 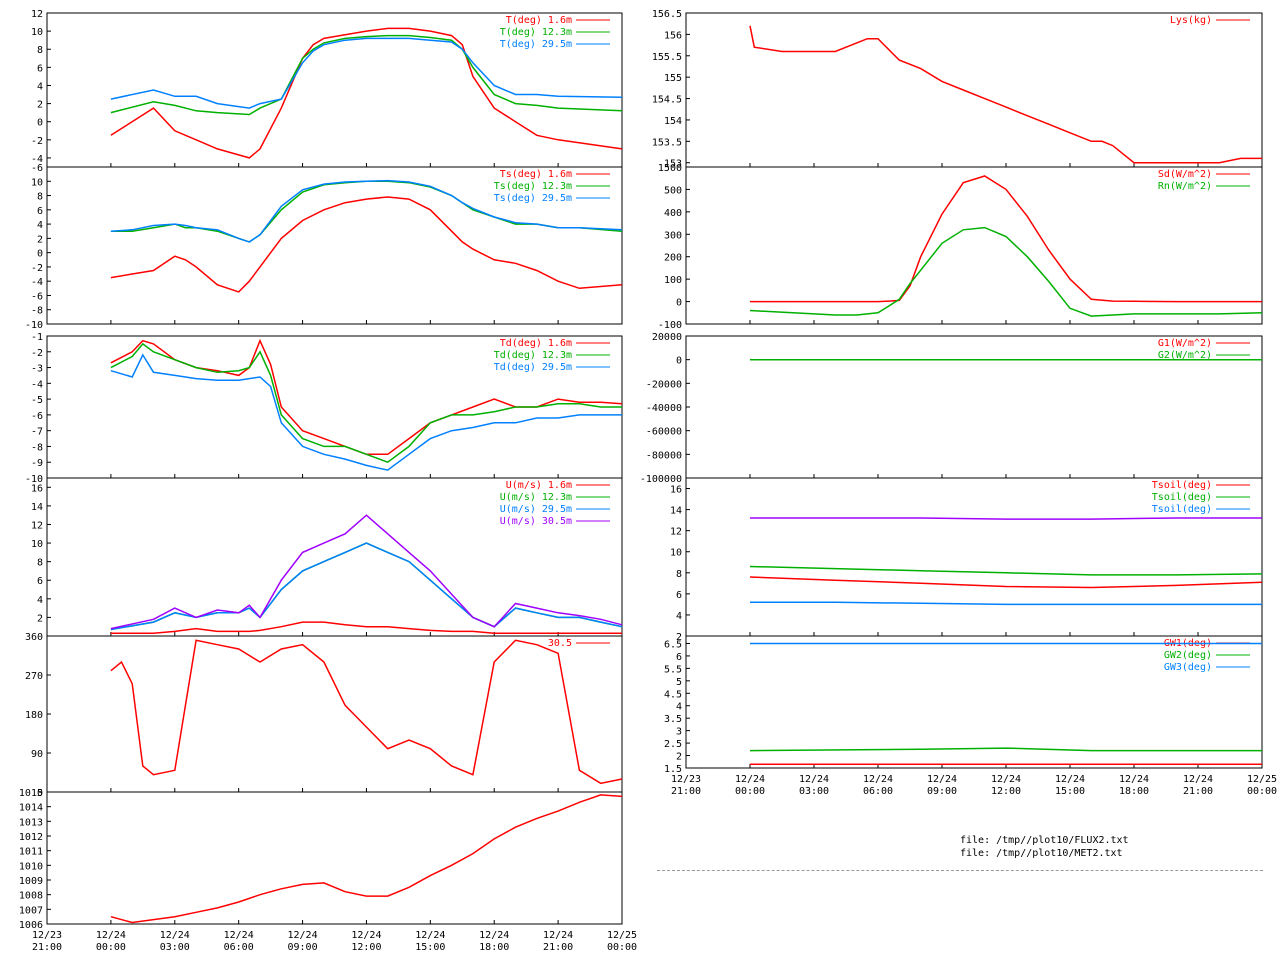 I want to click on y-tick-label-Ts: 8, so click(x=40, y=197).